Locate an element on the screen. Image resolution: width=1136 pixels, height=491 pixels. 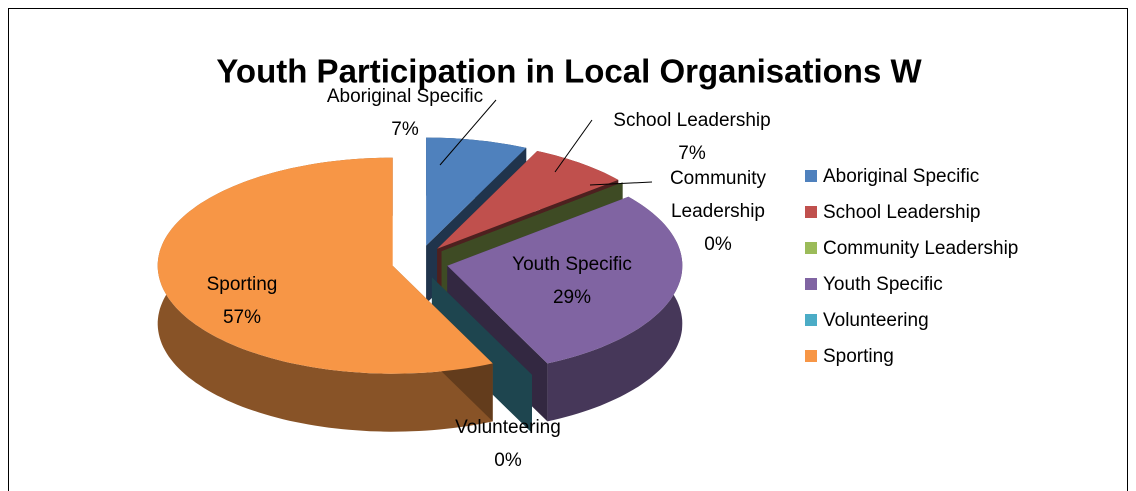
data-label: Community Leadership 0% is located at coordinates (718, 211).